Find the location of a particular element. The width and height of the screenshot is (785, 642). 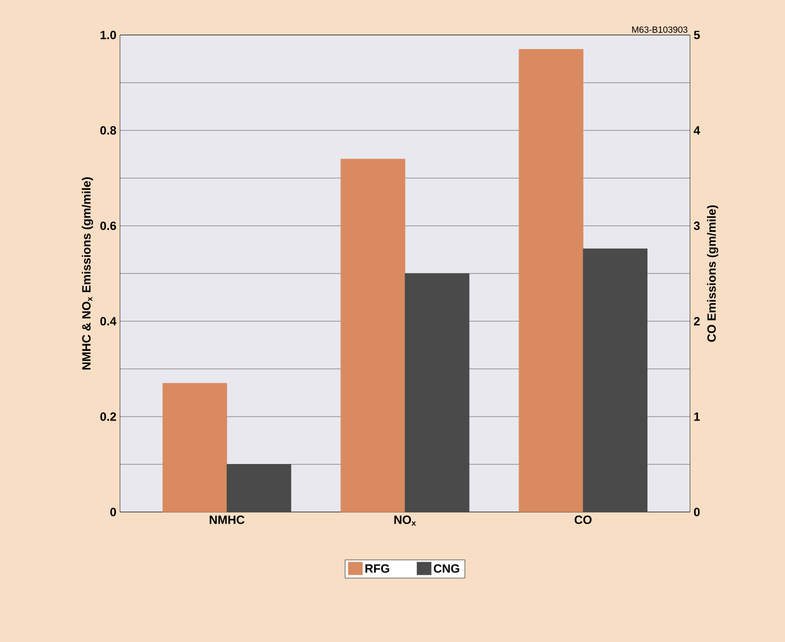

y2-tick-label: 5 is located at coordinates (697, 35).